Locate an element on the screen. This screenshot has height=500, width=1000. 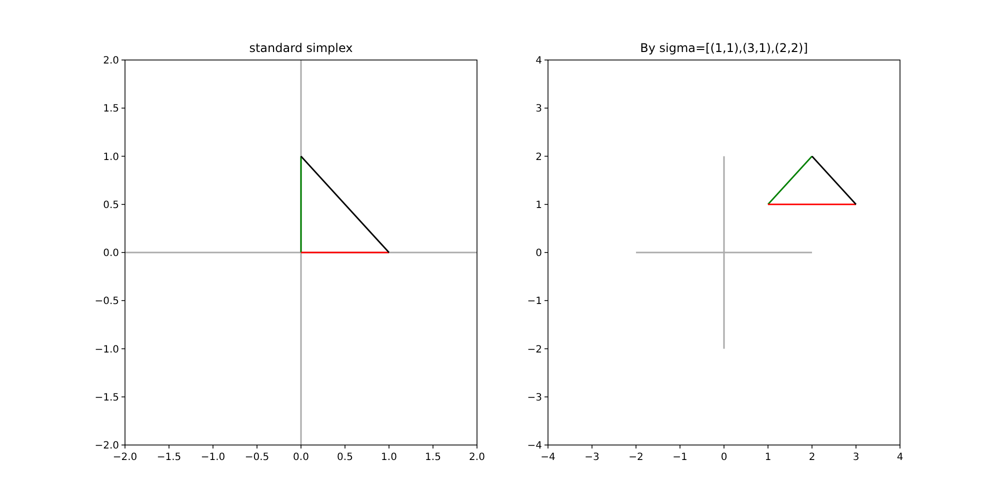
x-tick-label: 3 is located at coordinates (856, 457).